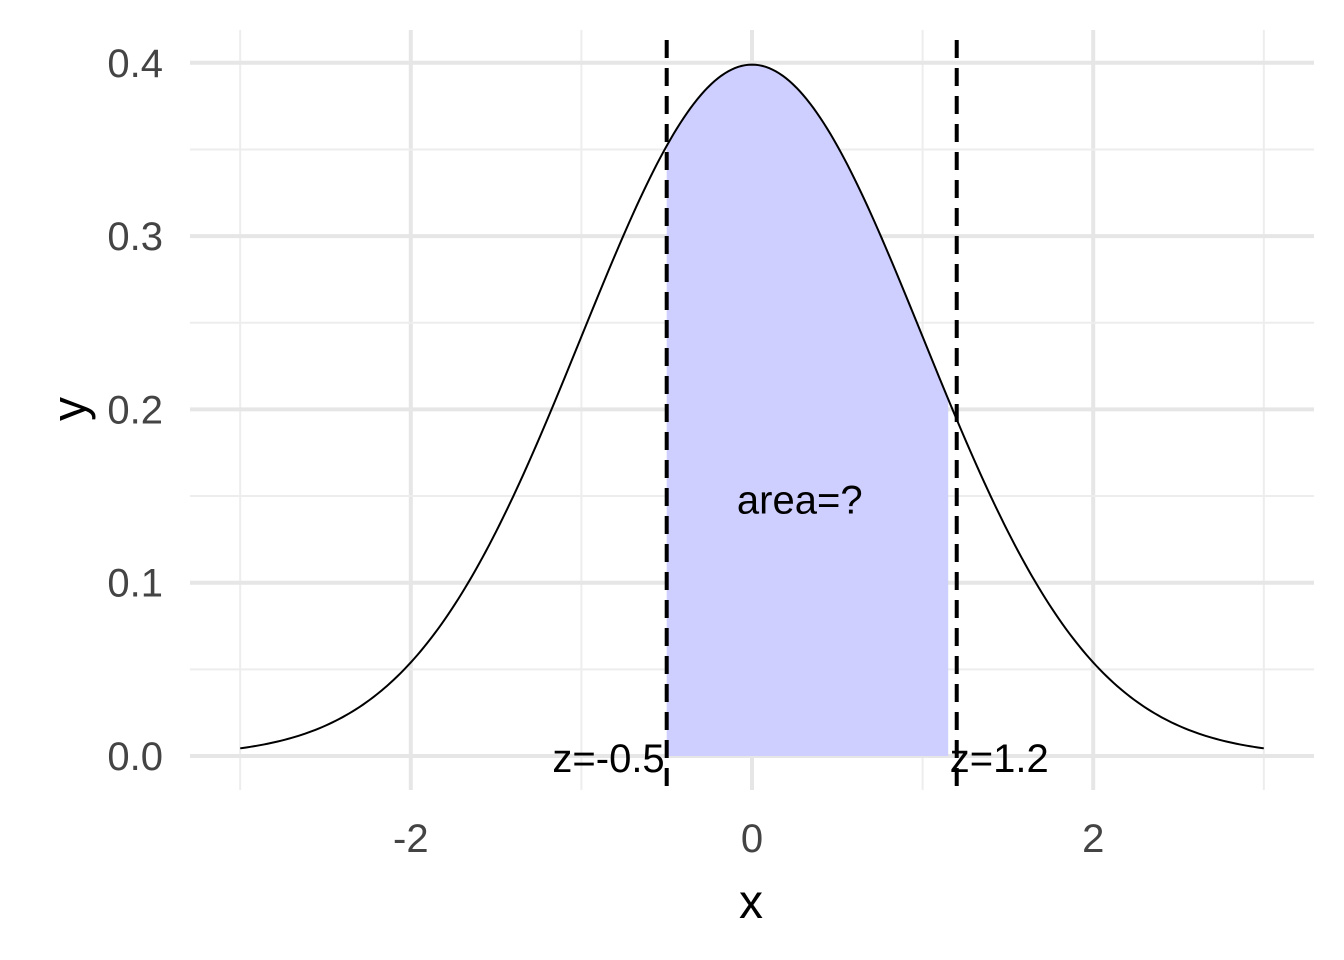  Describe the element at coordinates (752, 839) in the screenshot. I see `x-tick-label: 0` at that location.